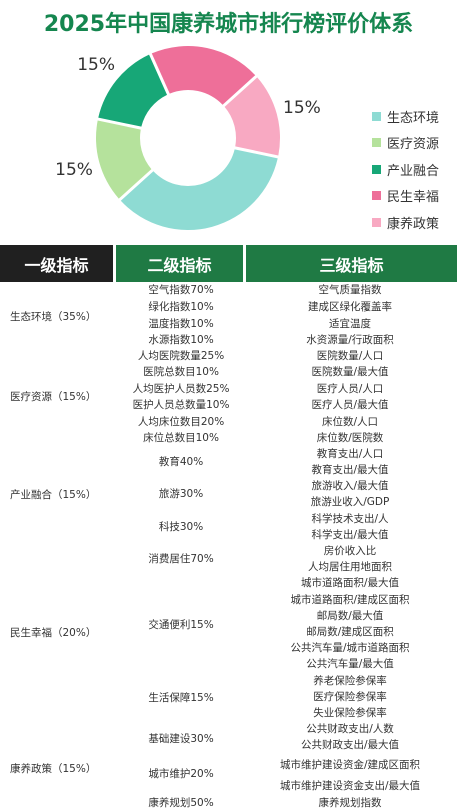  I want to click on legend-label: 医疗资源, so click(413, 145).